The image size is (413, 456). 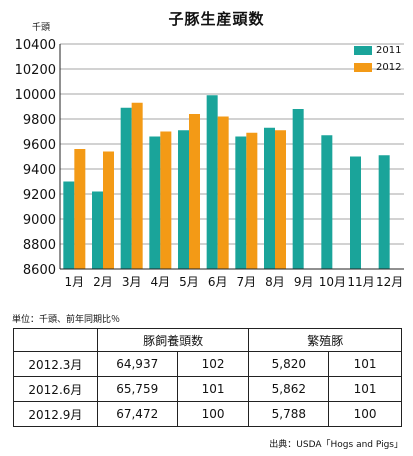 I want to click on row-label: 2012.3月, so click(x=55, y=364).